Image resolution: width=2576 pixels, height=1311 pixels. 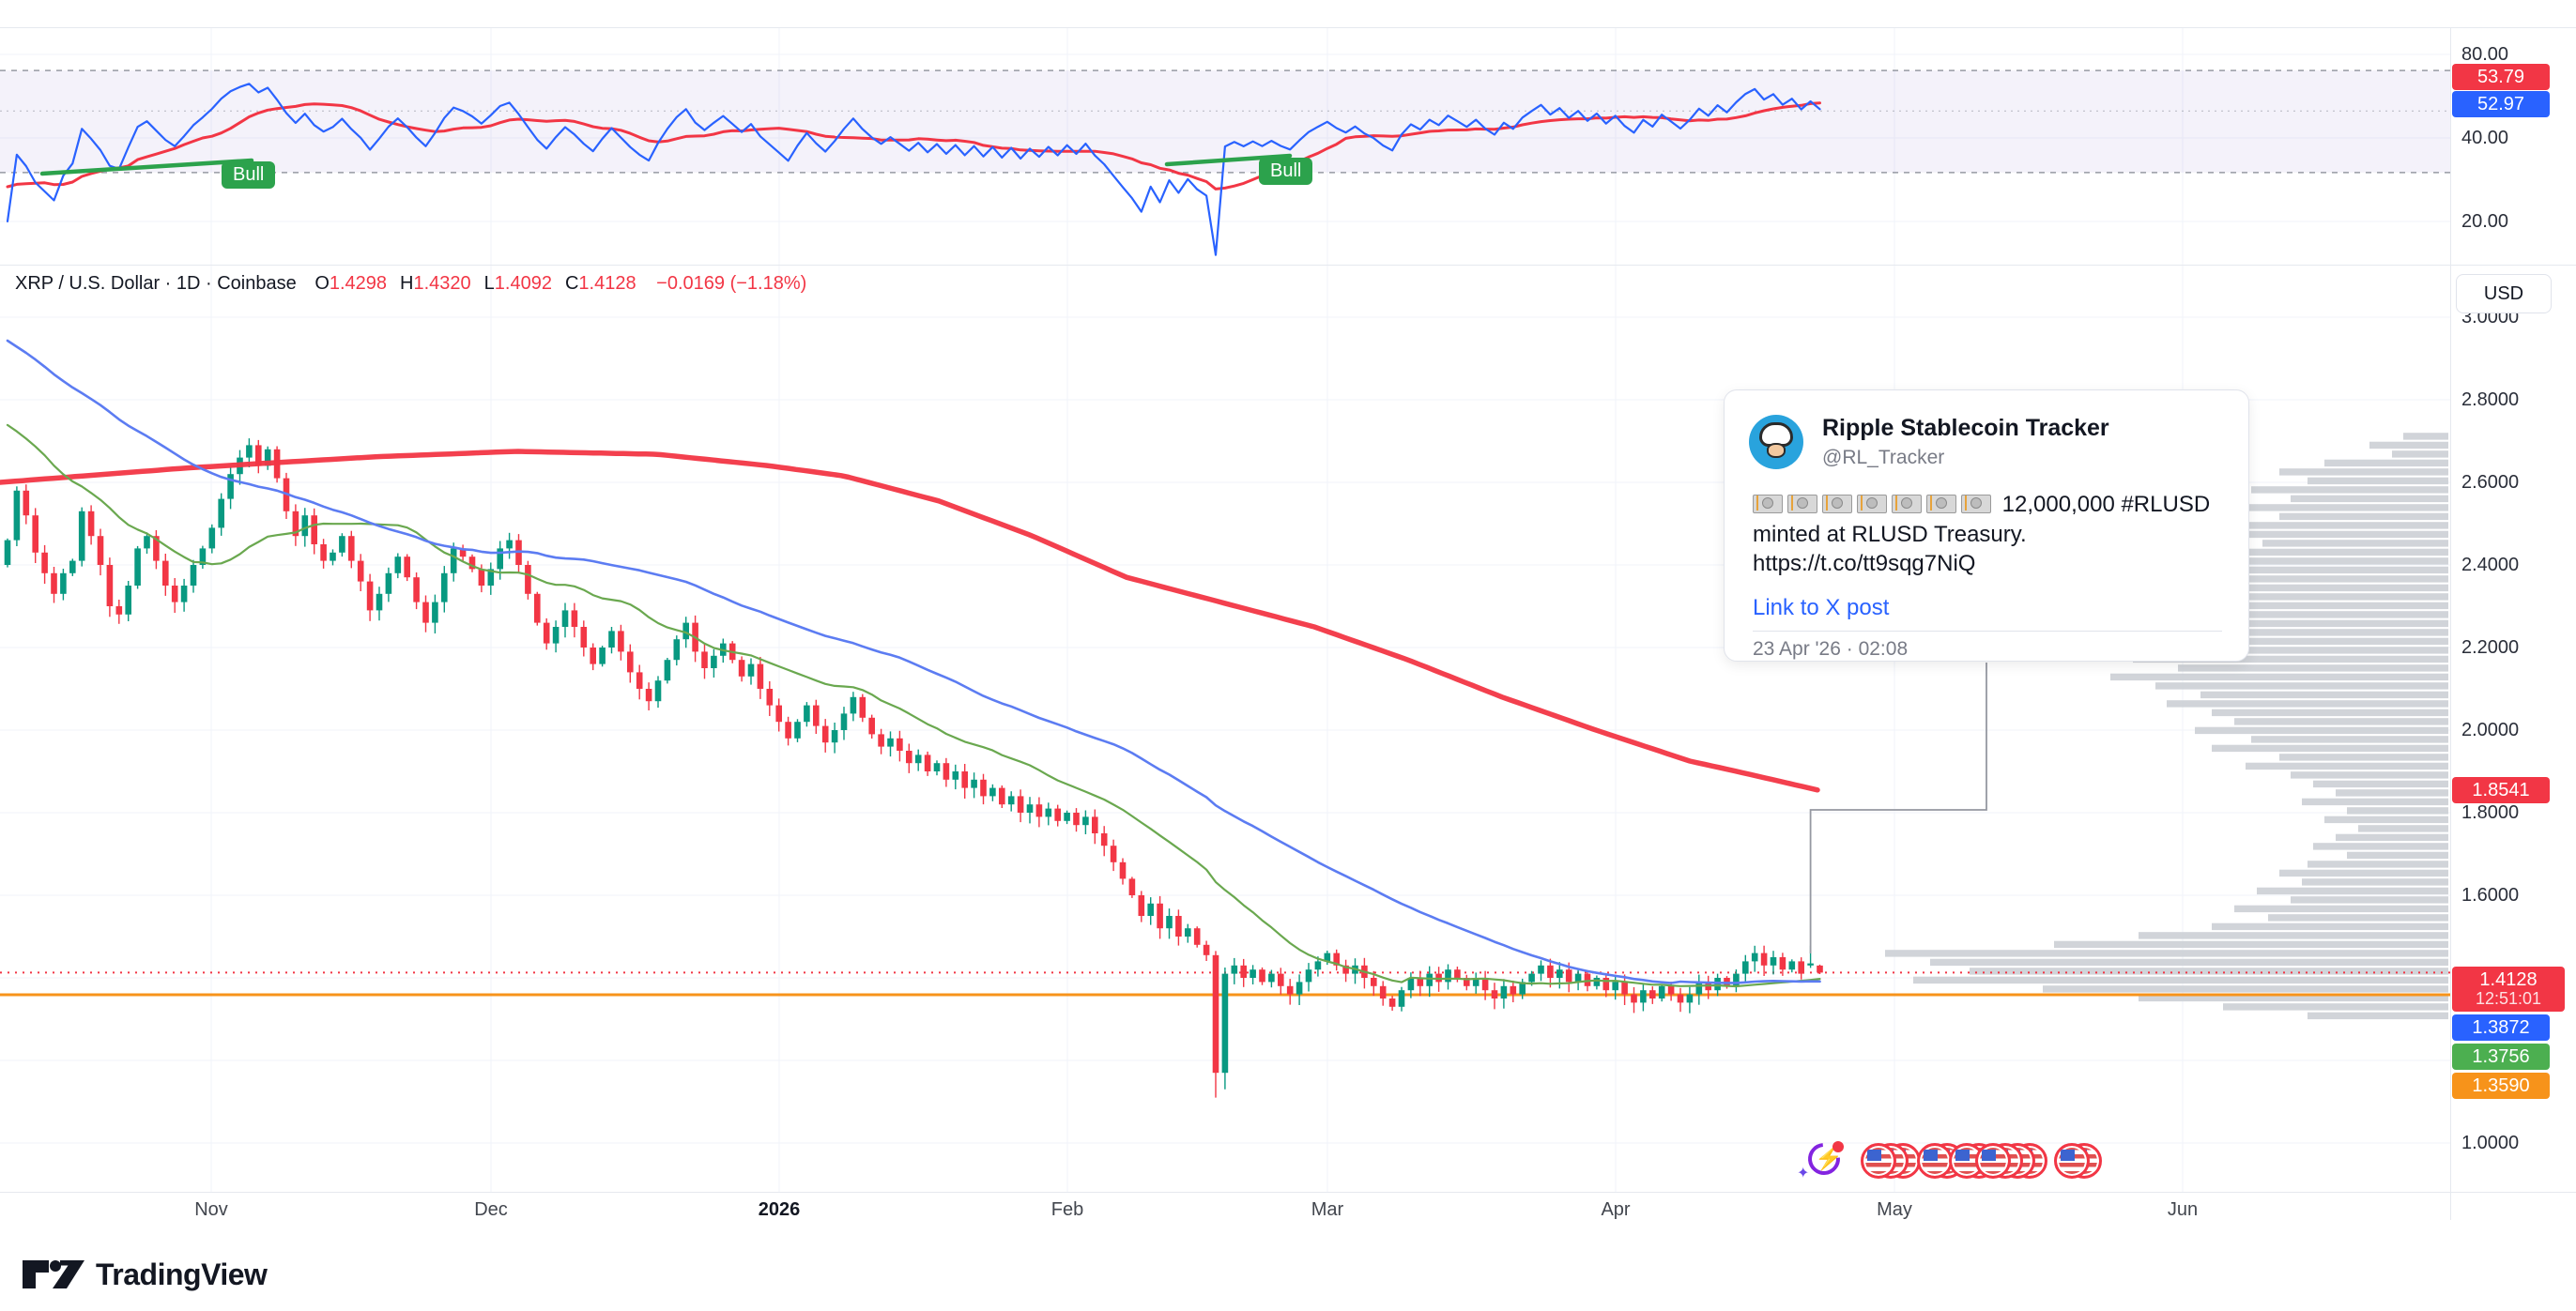 What do you see at coordinates (1288, 14) in the screenshot?
I see `title-bar` at bounding box center [1288, 14].